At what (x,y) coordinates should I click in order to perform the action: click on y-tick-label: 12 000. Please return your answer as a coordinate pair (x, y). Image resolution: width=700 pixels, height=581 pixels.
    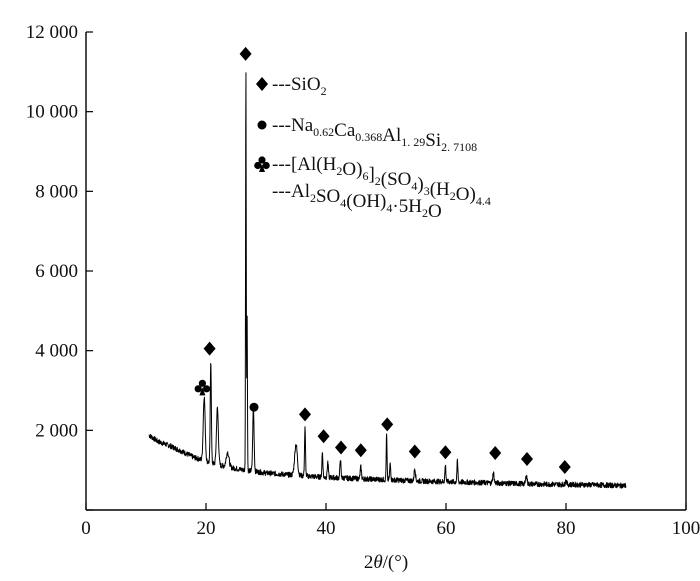
    Looking at the image, I should click on (52, 32).